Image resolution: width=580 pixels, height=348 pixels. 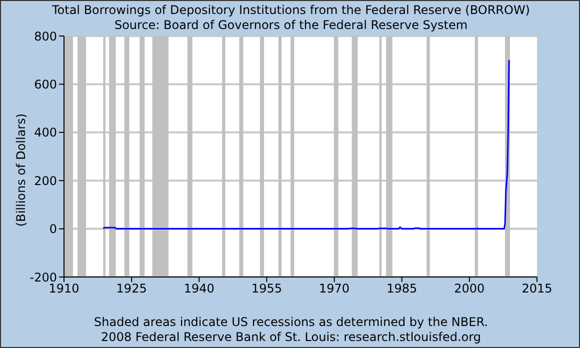 What do you see at coordinates (131, 289) in the screenshot?
I see `x-tick-label: 1925` at bounding box center [131, 289].